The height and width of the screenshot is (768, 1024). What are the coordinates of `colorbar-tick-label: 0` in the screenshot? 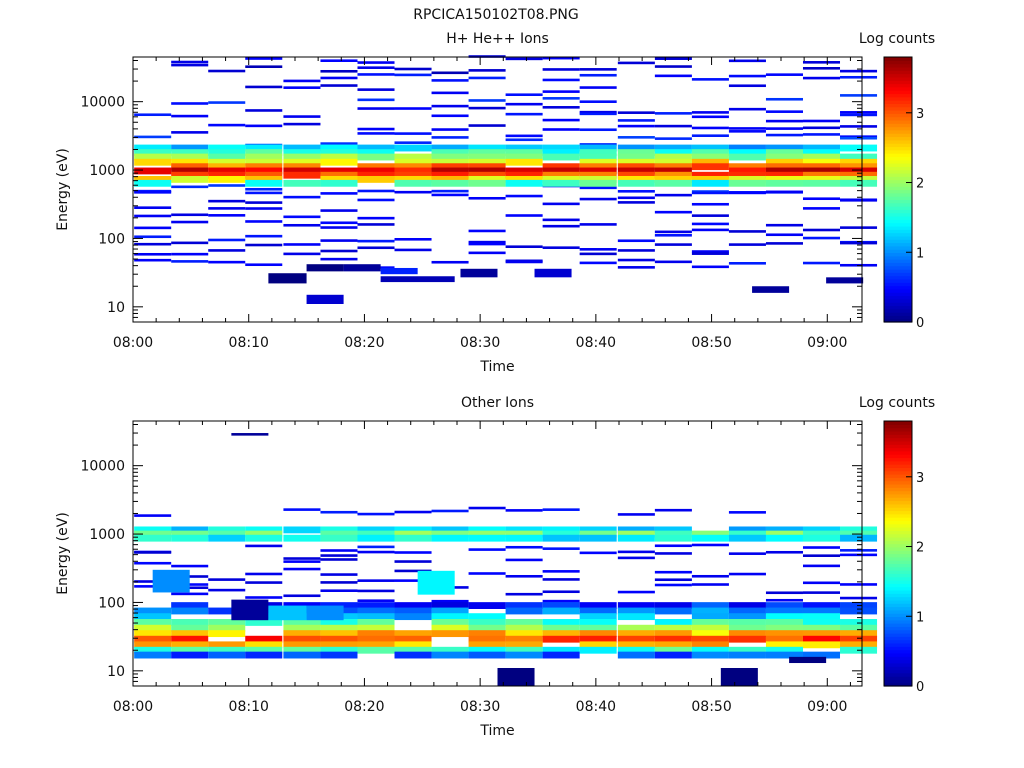 It's located at (920, 323).